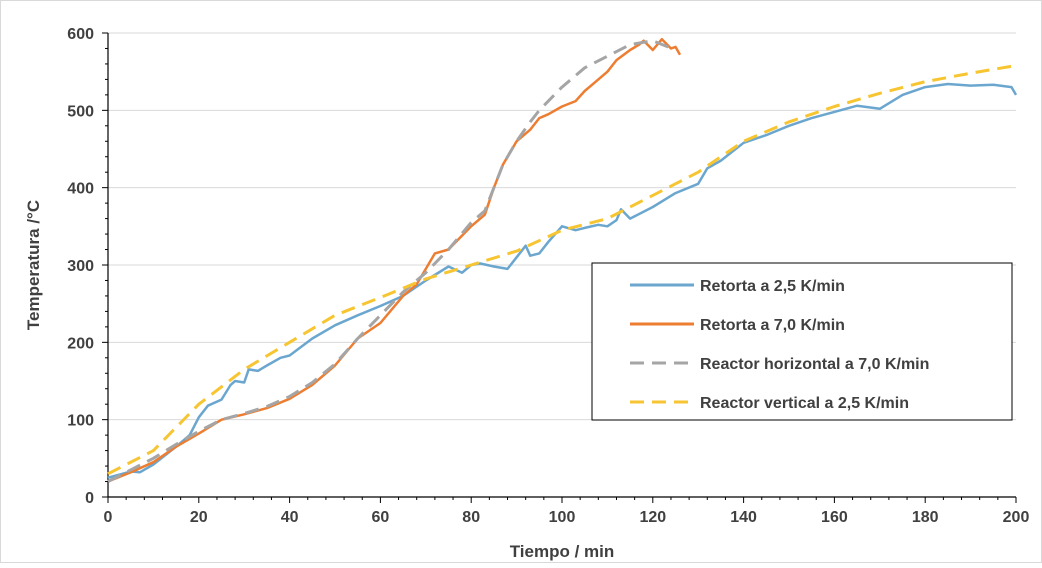 The image size is (1042, 568). I want to click on x-tick-label: 60, so click(381, 517).